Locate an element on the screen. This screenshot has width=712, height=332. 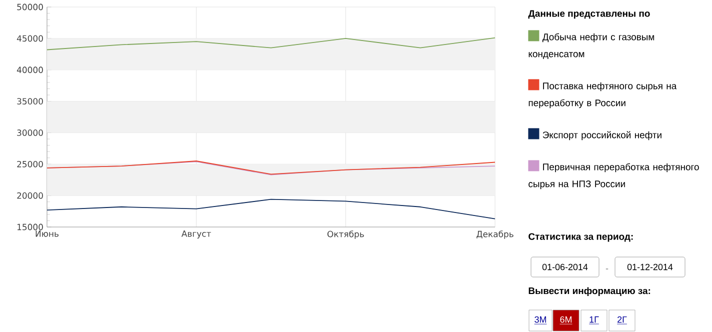
text: Вывести информацию за: is located at coordinates (589, 291).